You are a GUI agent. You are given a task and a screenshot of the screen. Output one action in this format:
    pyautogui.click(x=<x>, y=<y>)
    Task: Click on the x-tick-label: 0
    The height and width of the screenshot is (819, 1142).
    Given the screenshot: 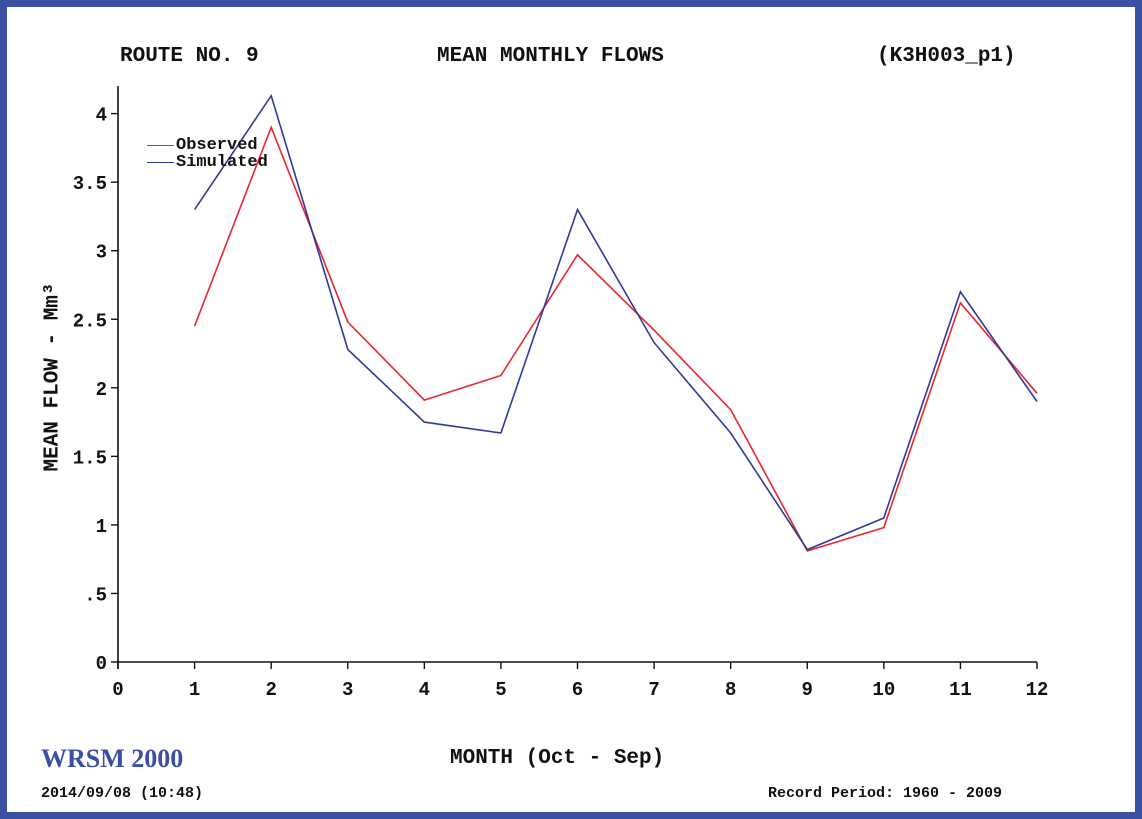 What is the action you would take?
    pyautogui.click(x=117, y=690)
    